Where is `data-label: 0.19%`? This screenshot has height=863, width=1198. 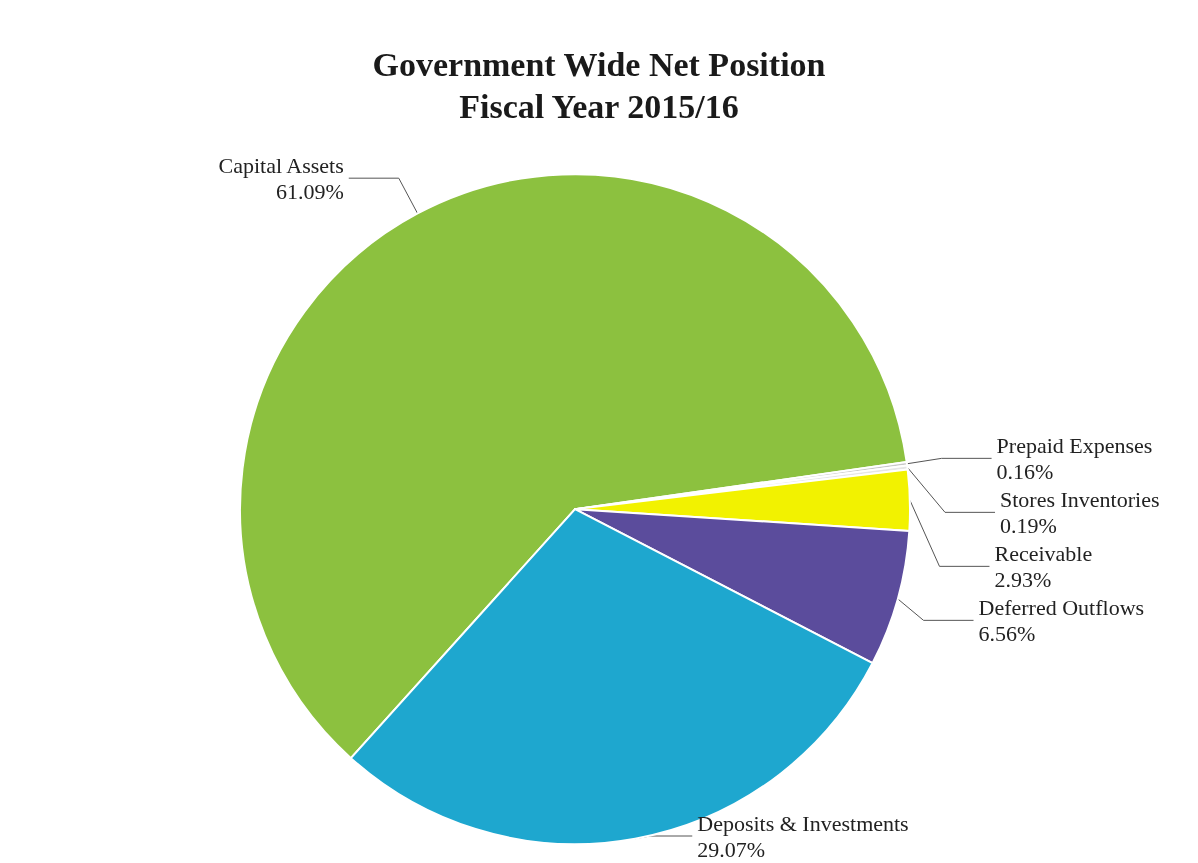 data-label: 0.19% is located at coordinates (1028, 525).